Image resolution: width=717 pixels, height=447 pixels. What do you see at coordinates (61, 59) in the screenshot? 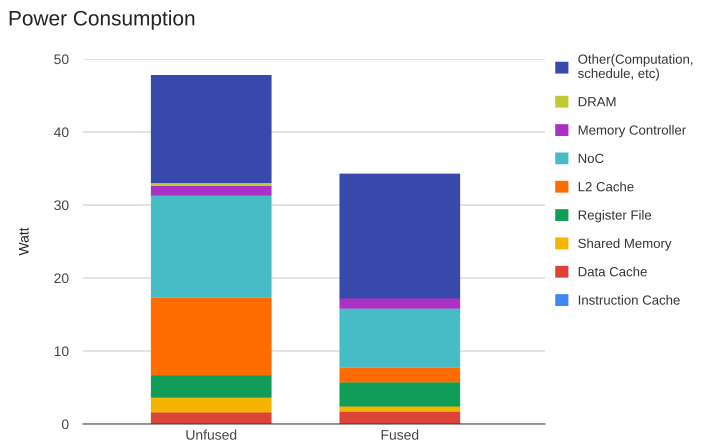
I see `y-tick-label: 50` at bounding box center [61, 59].